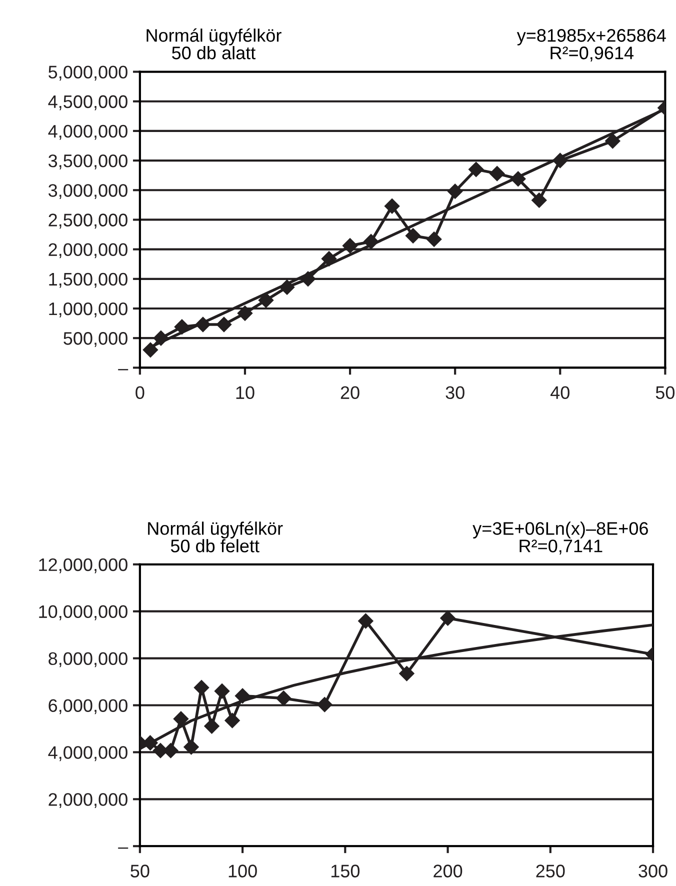  Describe the element at coordinates (140, 393) in the screenshot. I see `x-tick-label: 0` at that location.